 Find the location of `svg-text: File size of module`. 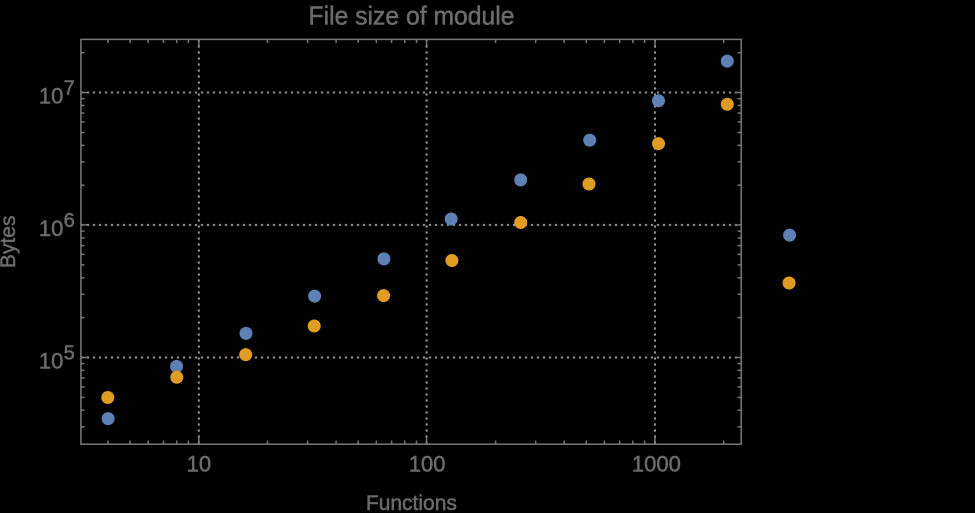

svg-text: File size of module is located at coordinates (412, 16).